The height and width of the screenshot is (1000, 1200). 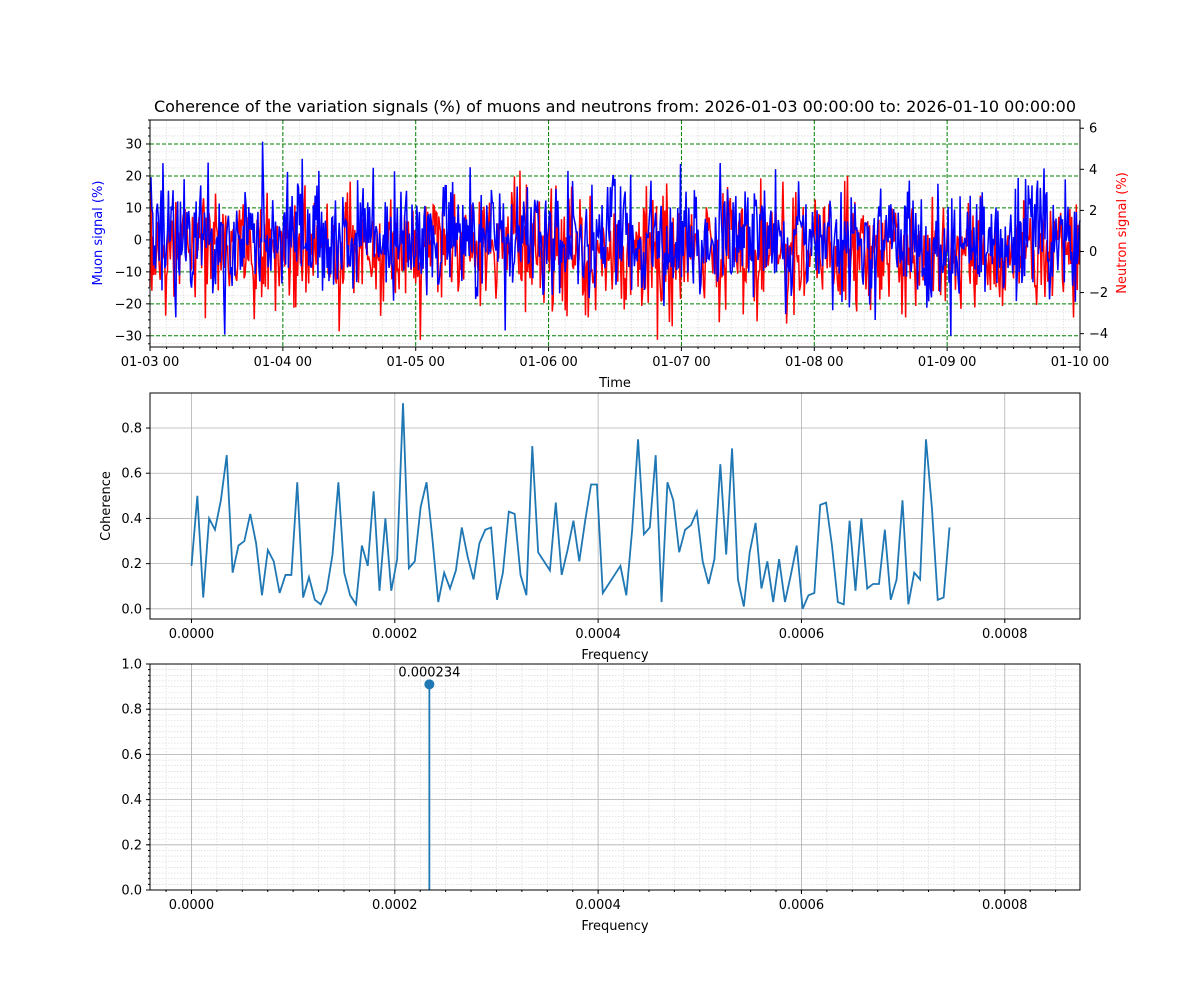 I want to click on neutron-tick-label: 6, so click(x=1093, y=129).